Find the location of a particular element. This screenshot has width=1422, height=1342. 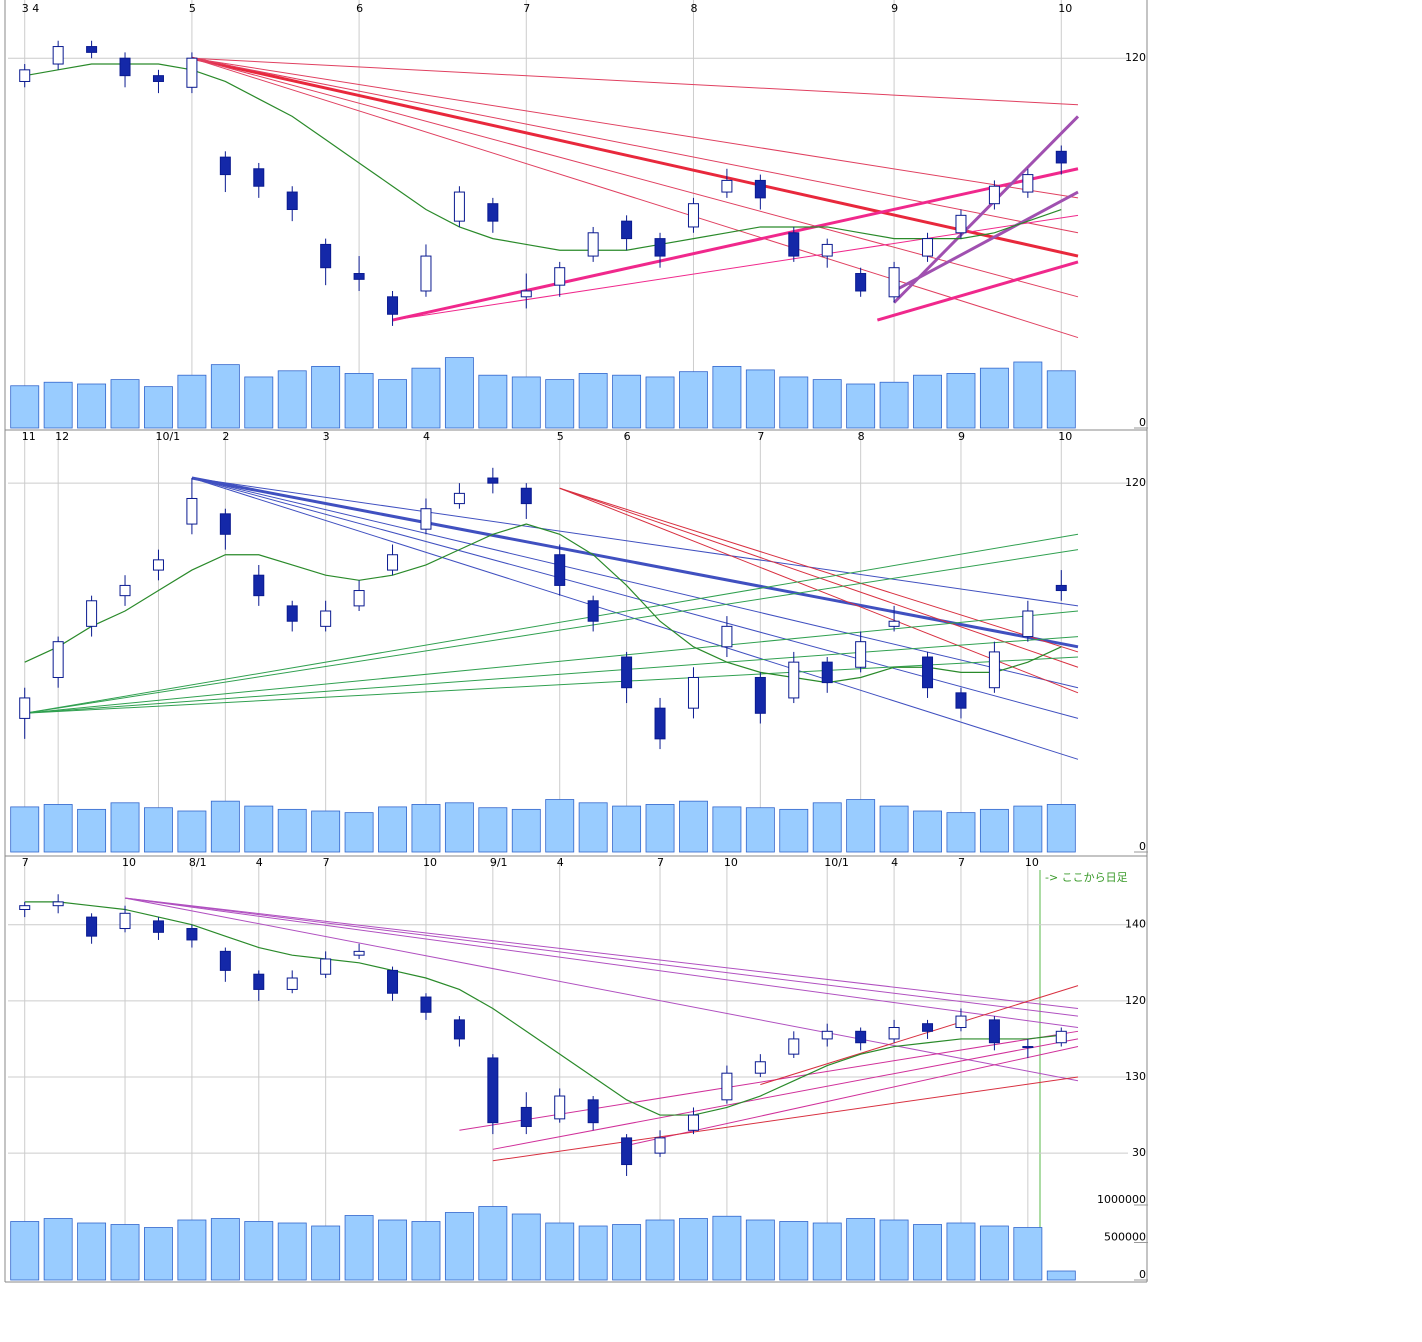

volume-tick-label: 1000000 is located at coordinates (1121, 1199).